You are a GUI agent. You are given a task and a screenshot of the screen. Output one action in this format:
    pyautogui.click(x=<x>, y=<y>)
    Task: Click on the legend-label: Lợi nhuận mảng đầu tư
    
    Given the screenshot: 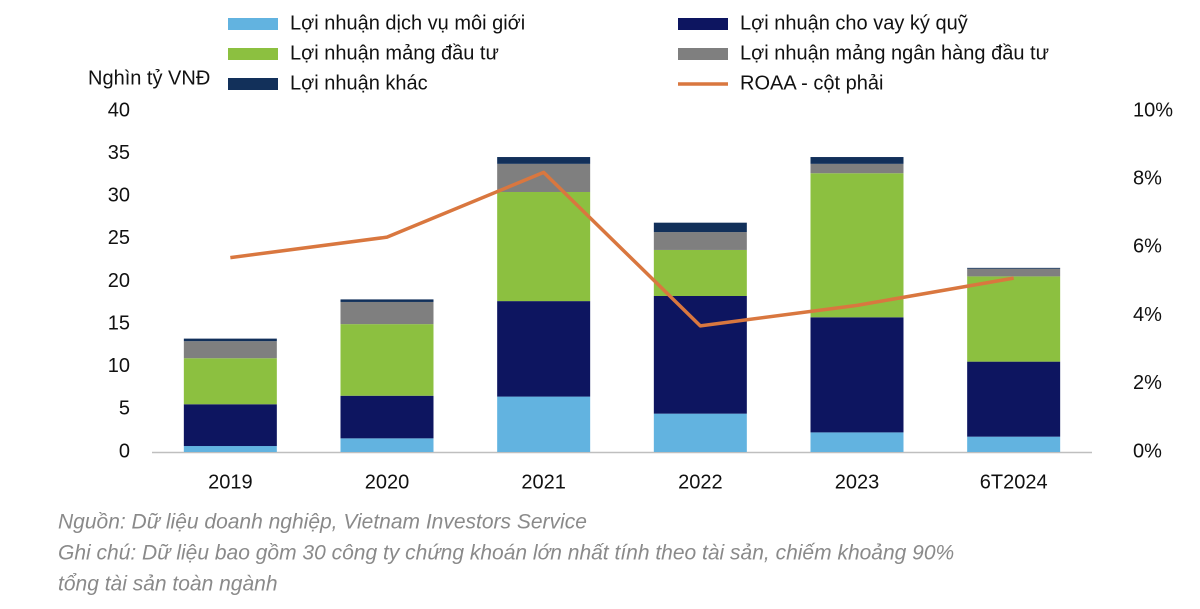 What is the action you would take?
    pyautogui.click(x=394, y=53)
    